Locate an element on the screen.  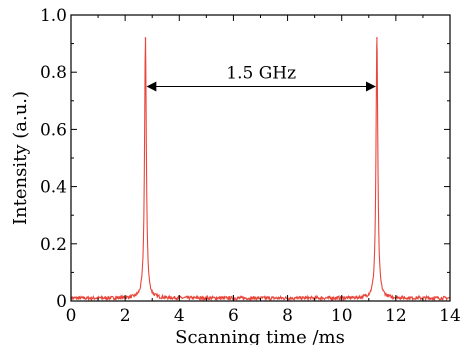
x-tick-label: 4 is located at coordinates (179, 316).